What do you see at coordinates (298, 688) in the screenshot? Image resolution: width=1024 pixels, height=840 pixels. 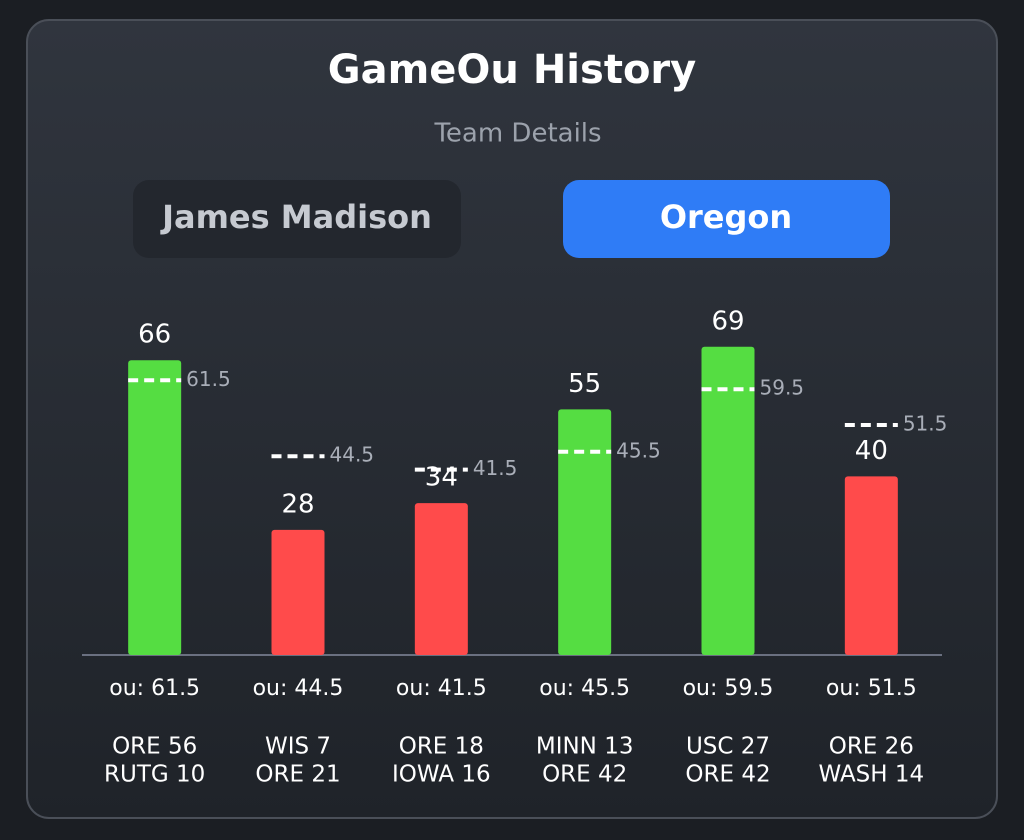 I see `ou-label: ou: 44.5` at bounding box center [298, 688].